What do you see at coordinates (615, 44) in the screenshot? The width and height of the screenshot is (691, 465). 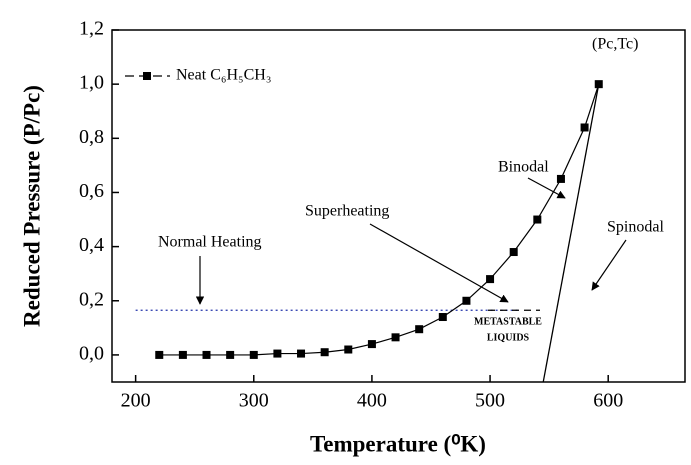 I see `critical-point-label: (Pc,Tc)` at bounding box center [615, 44].